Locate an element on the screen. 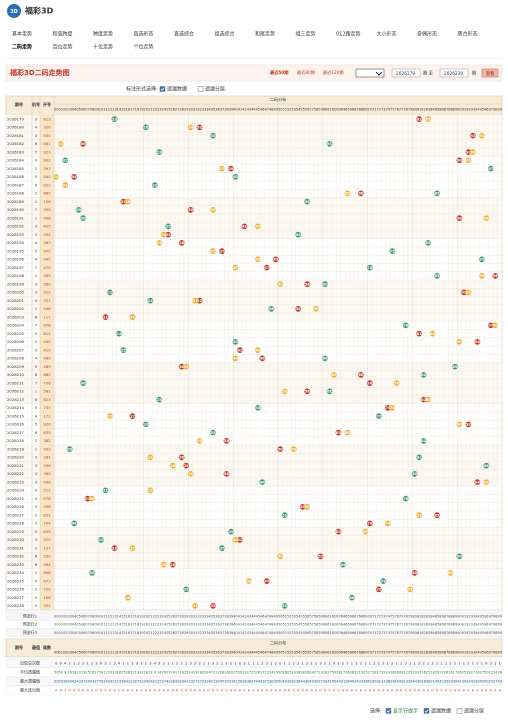 The width and height of the screenshot is (508, 726). presel-code: 11 is located at coordinates (105, 633).